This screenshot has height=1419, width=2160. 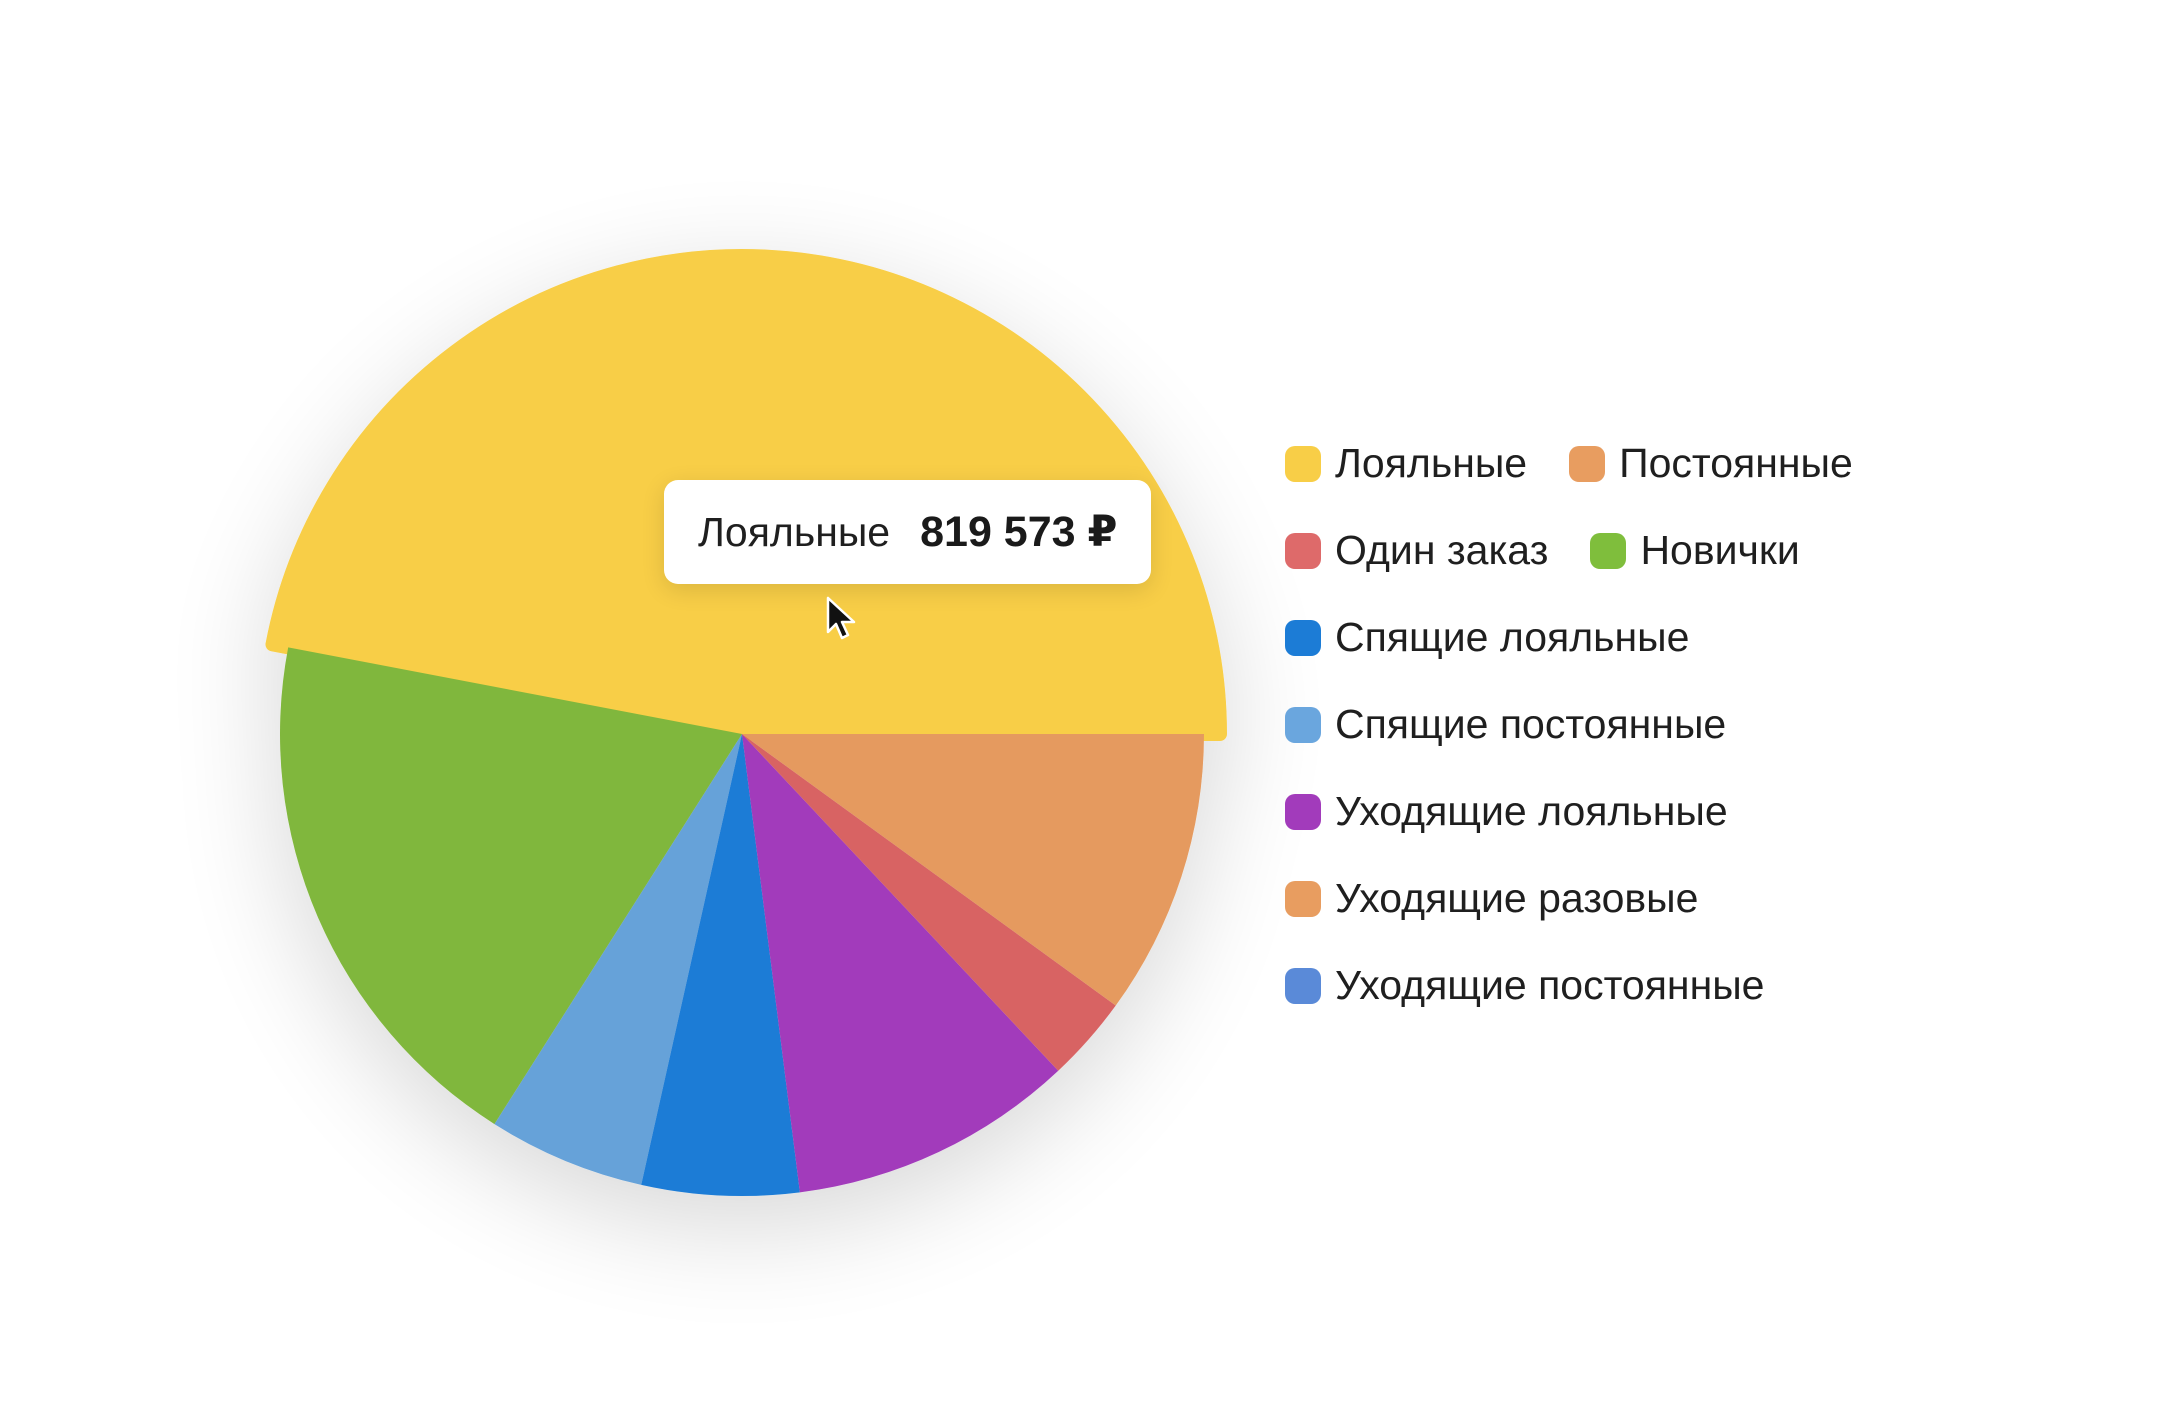 What do you see at coordinates (1695, 637) in the screenshot?
I see `legend-row: Спящие лояльные` at bounding box center [1695, 637].